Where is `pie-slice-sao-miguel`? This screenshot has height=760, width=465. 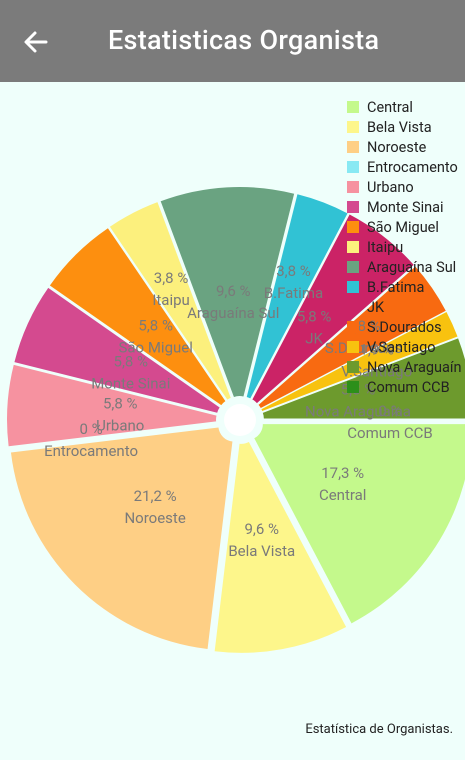
pie-slice-sao-miguel is located at coordinates (137, 317).